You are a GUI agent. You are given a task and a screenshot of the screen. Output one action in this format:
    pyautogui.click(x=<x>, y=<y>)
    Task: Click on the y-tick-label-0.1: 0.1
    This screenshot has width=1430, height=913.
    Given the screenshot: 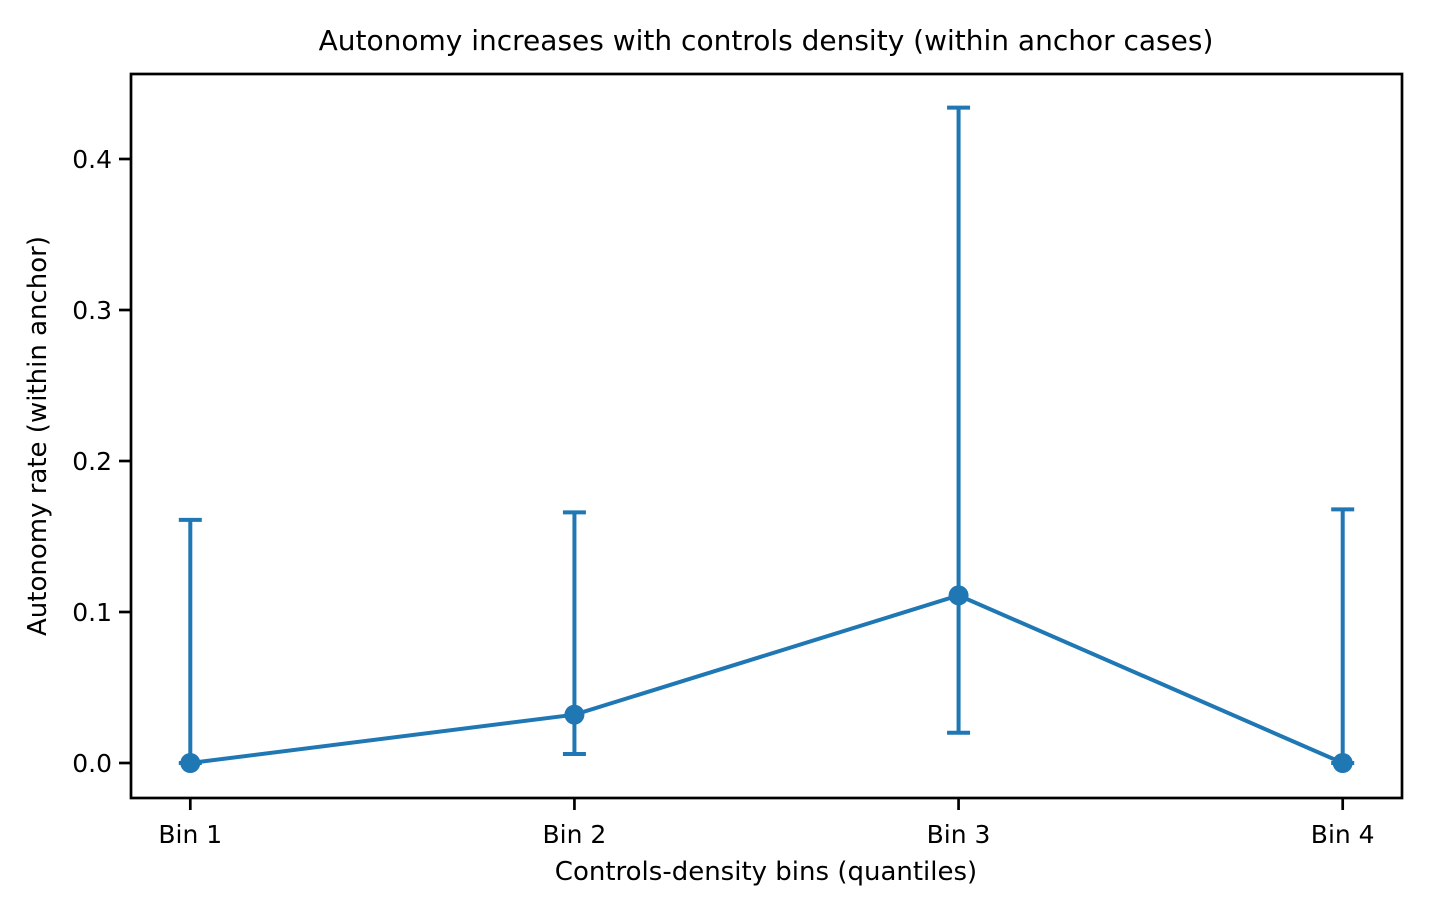 What is the action you would take?
    pyautogui.click(x=92, y=612)
    